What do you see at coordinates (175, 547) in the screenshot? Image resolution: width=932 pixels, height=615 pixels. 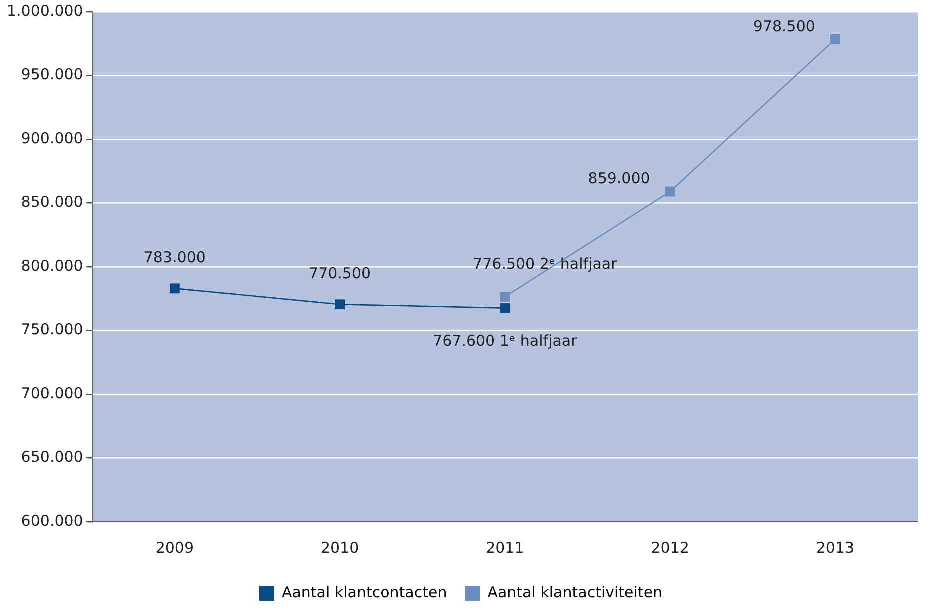 I see `x-tick-label: 2009` at bounding box center [175, 547].